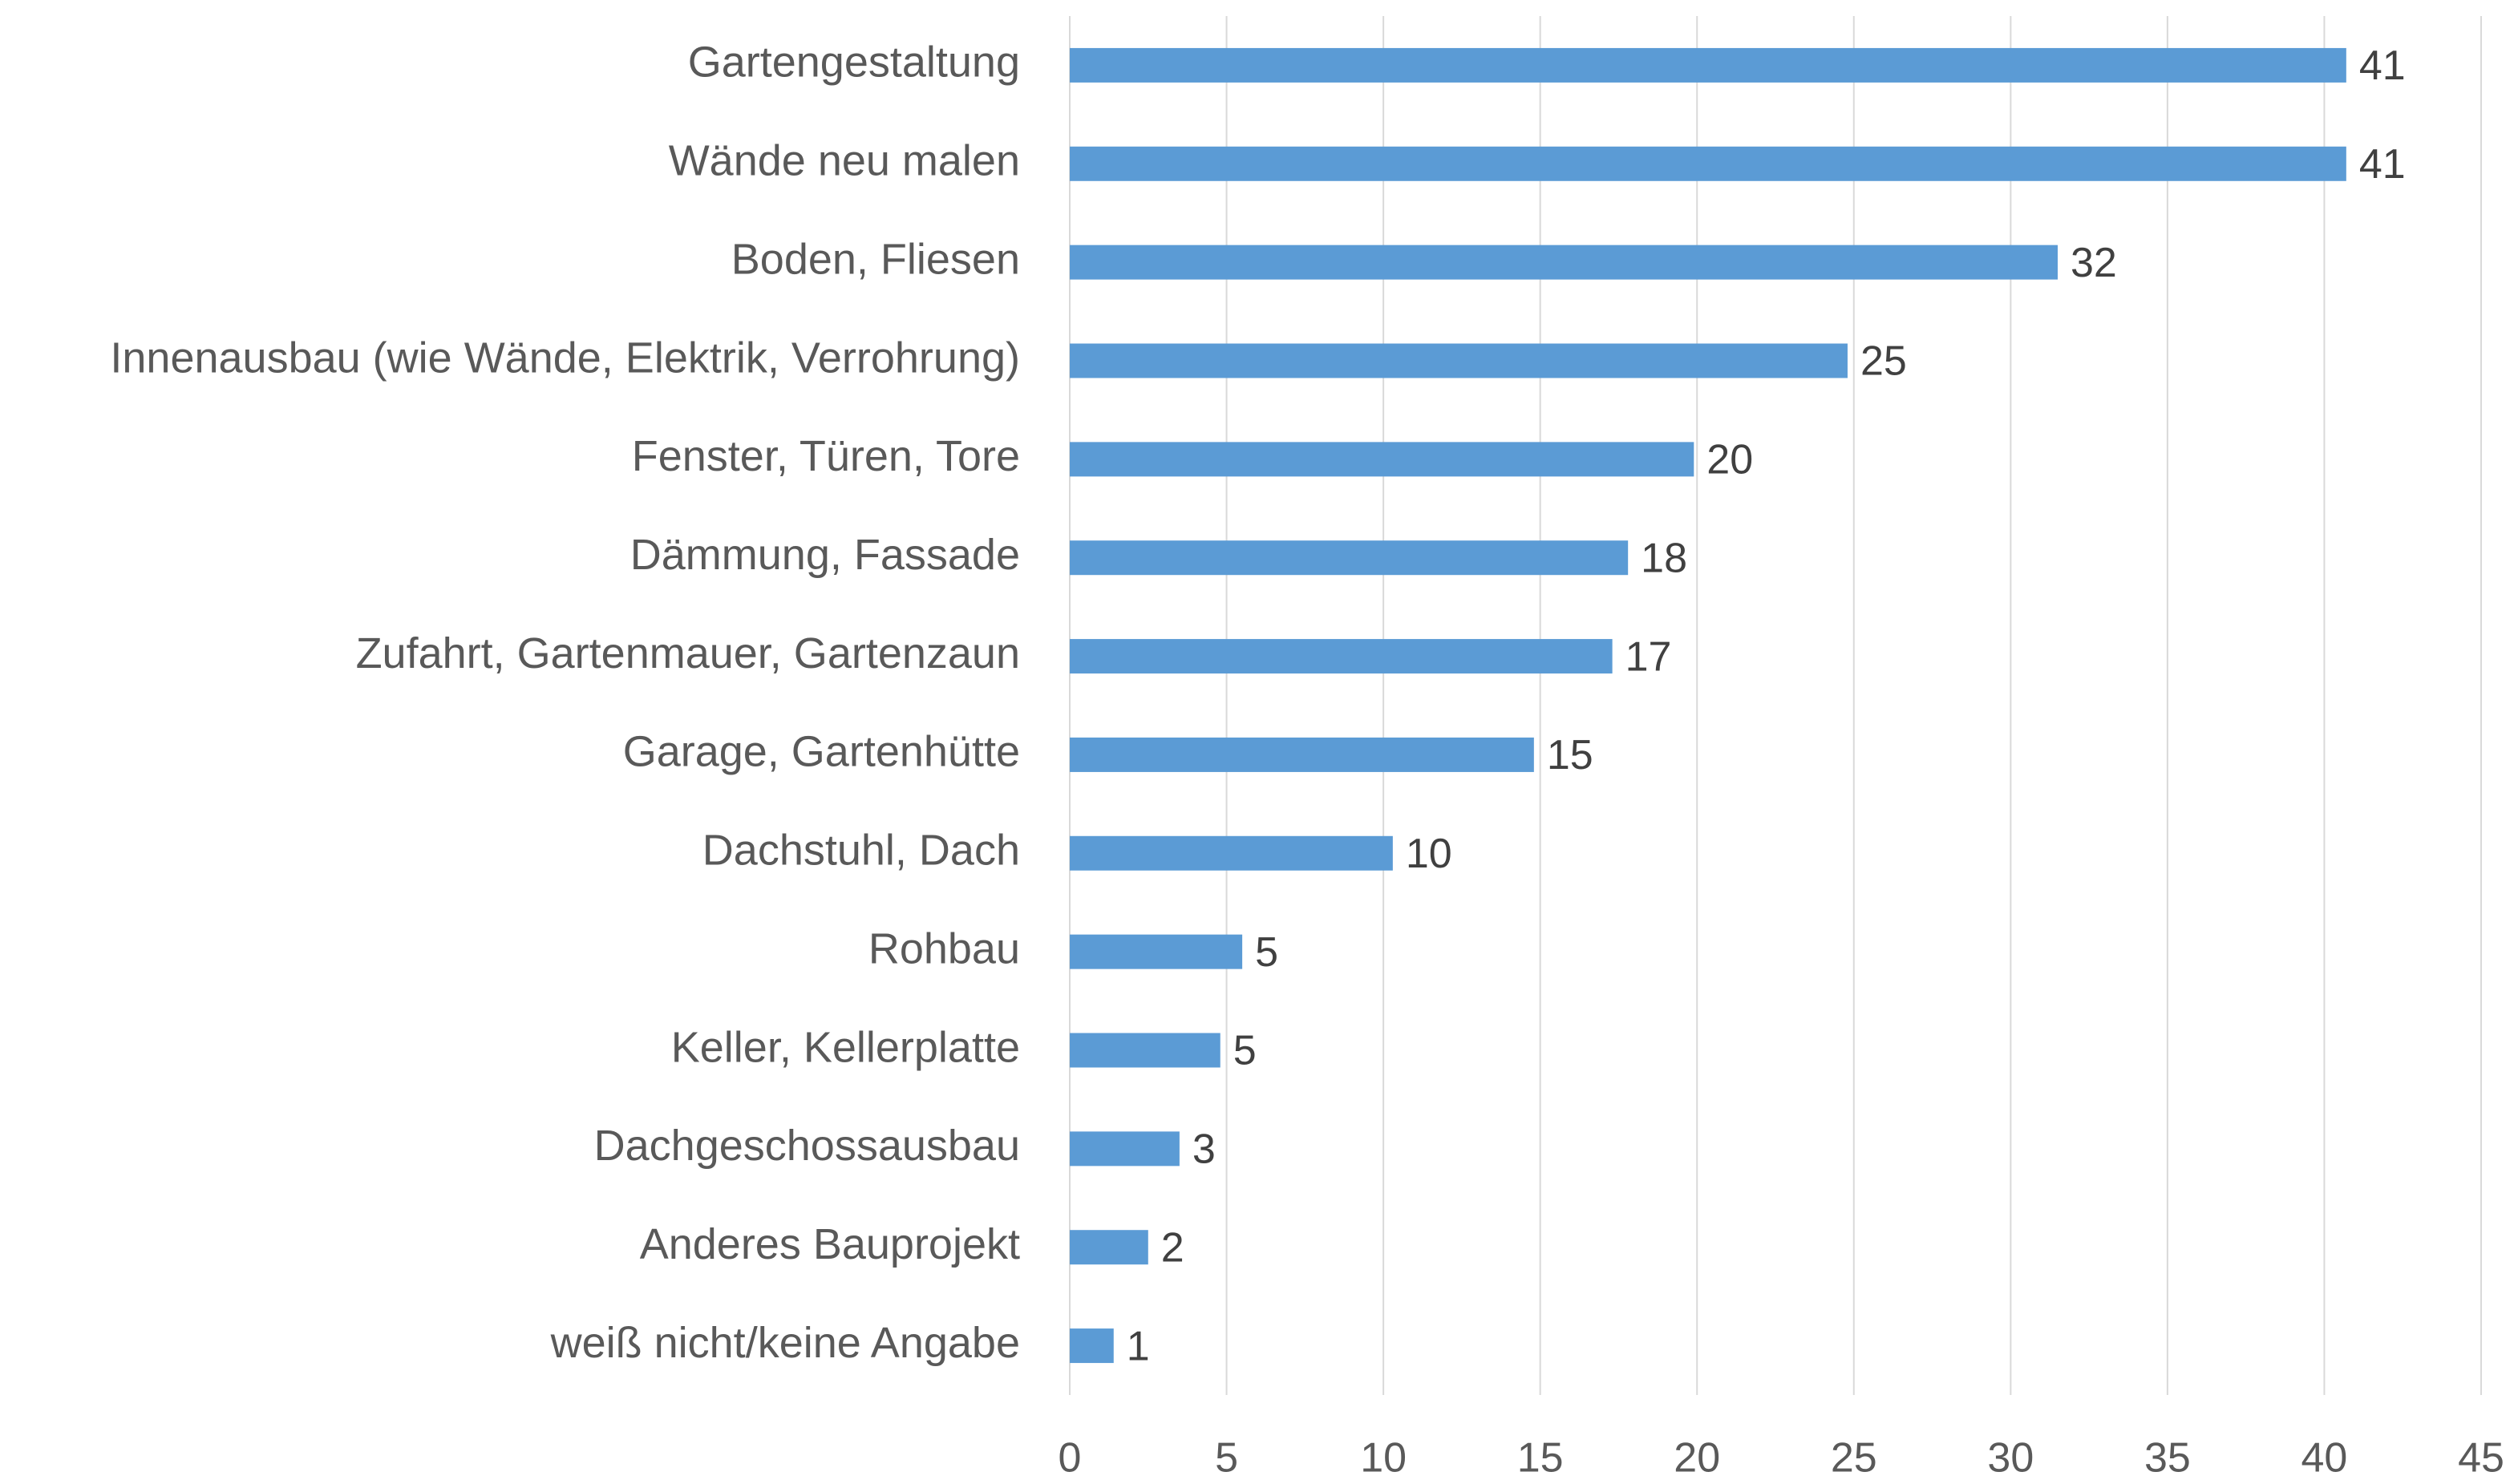  Describe the element at coordinates (2094, 263) in the screenshot. I see `data-label: 32` at that location.